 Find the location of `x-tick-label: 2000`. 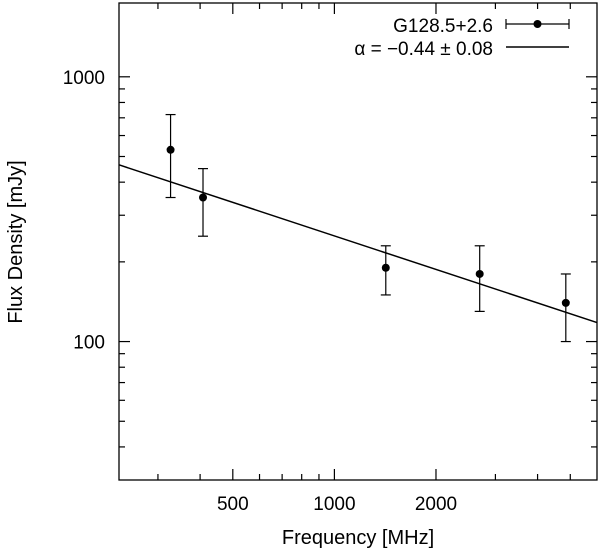

x-tick-label: 2000 is located at coordinates (436, 504).